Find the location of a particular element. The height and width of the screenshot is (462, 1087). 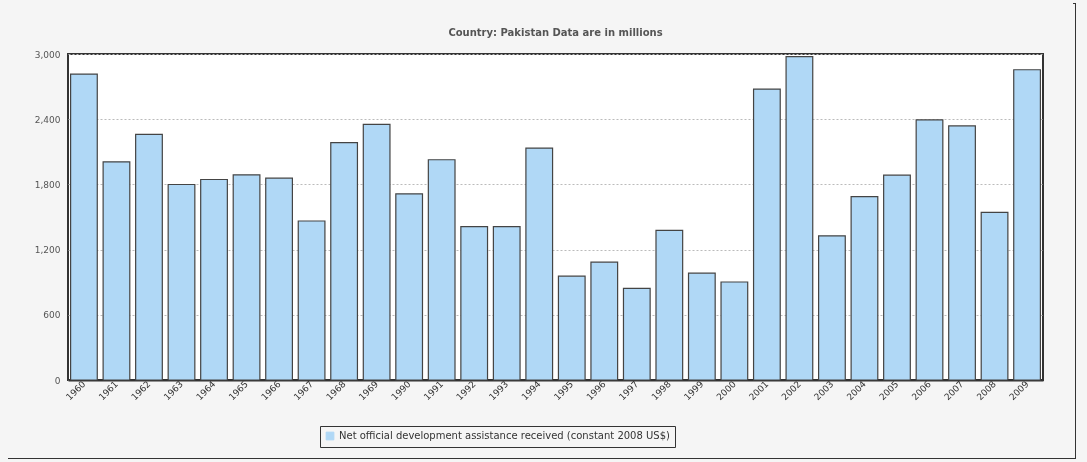

y-tick-label: 1,200 is located at coordinates (47, 250).